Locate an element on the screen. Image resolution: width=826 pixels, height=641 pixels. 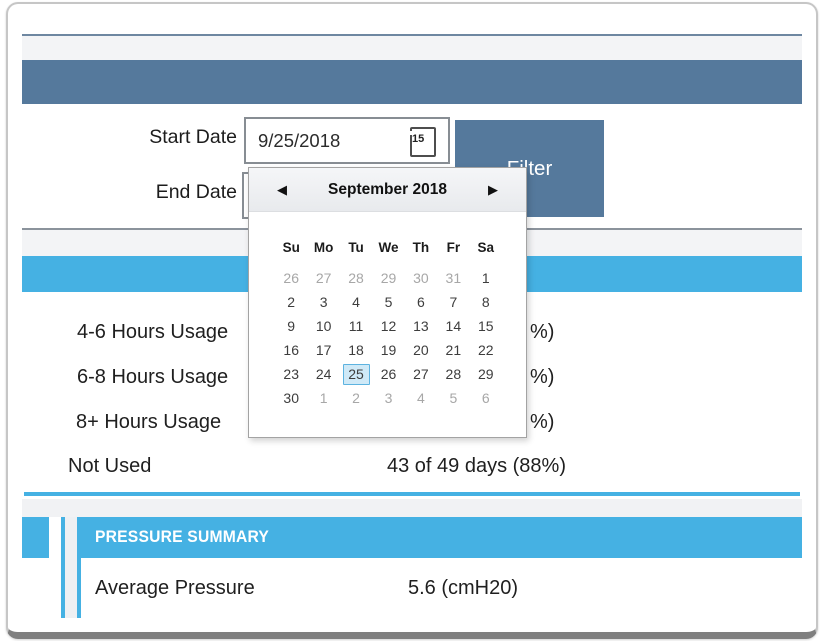
calendar-day: 14 is located at coordinates (453, 325).